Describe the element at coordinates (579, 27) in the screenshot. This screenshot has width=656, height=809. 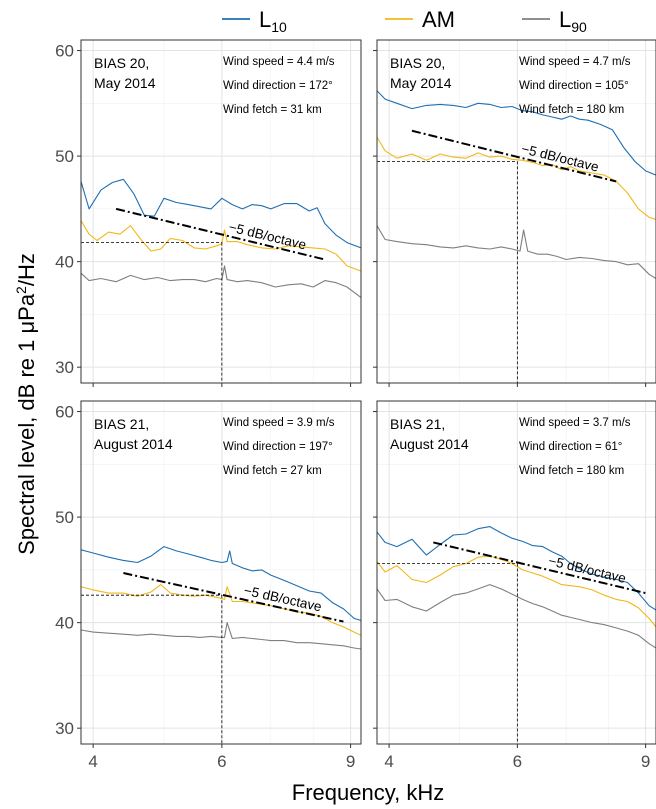
I see `legend-label-sub: 90` at that location.